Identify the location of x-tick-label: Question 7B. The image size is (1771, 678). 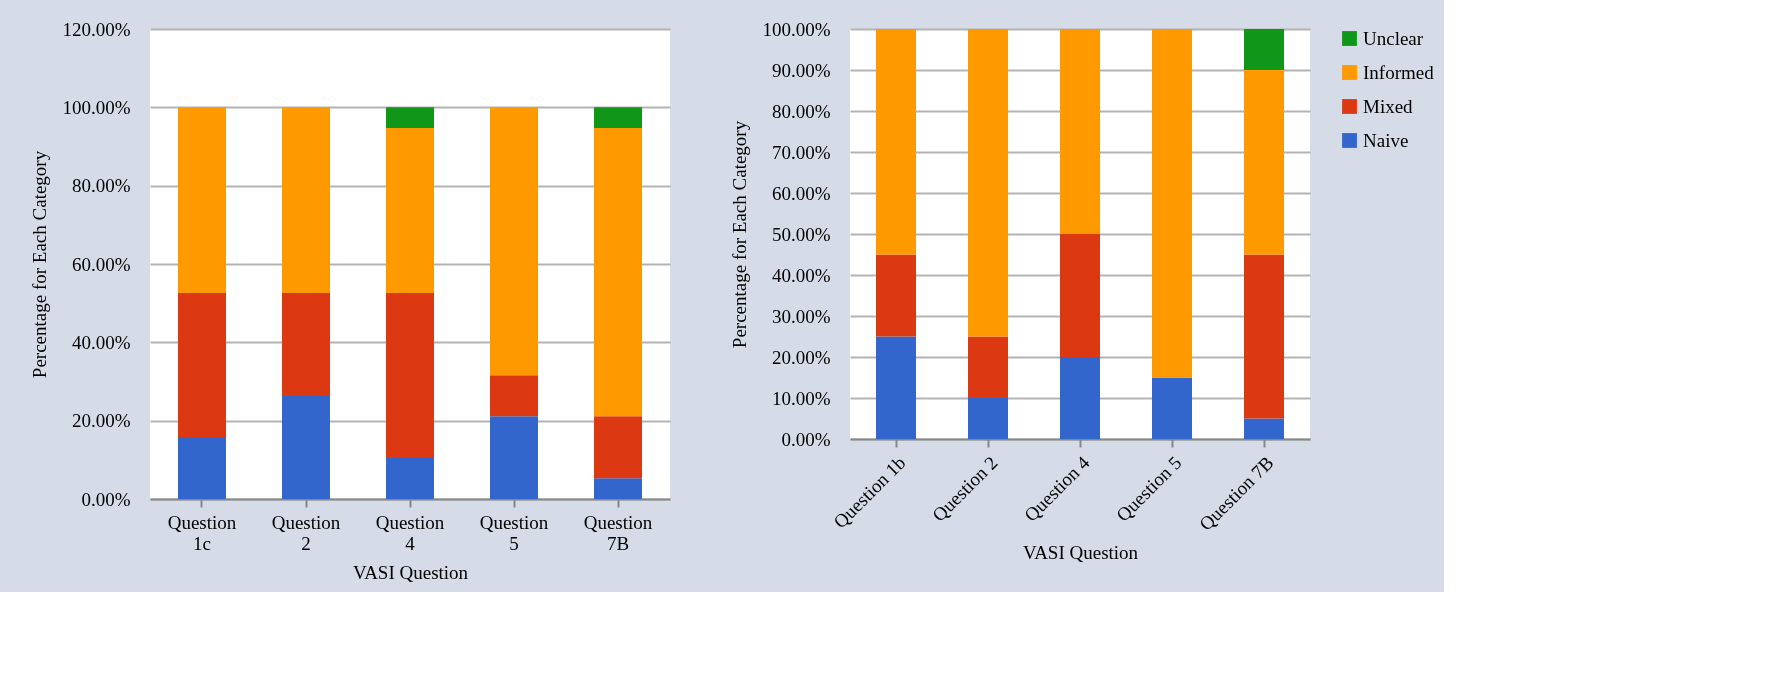
(618, 532).